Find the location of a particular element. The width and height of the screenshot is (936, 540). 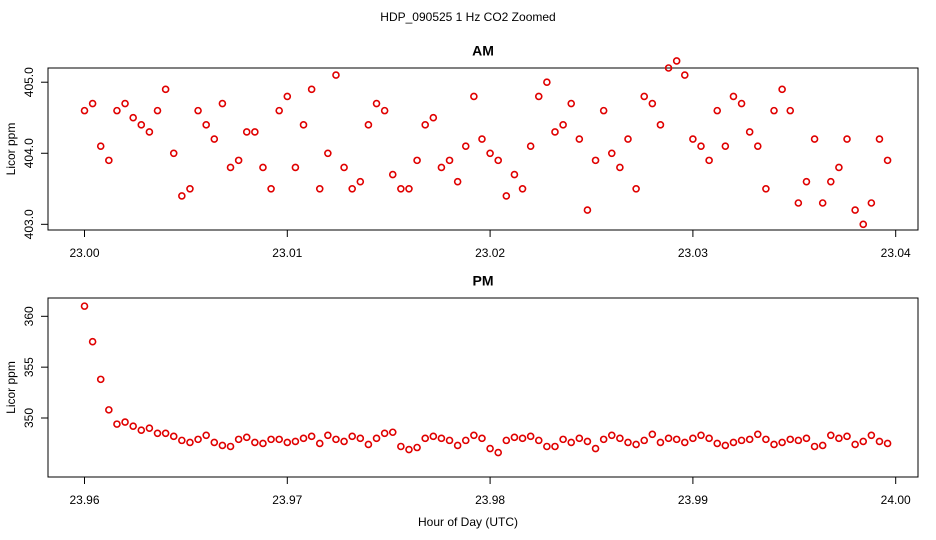

x-tick-label: 23.98 is located at coordinates (490, 500).